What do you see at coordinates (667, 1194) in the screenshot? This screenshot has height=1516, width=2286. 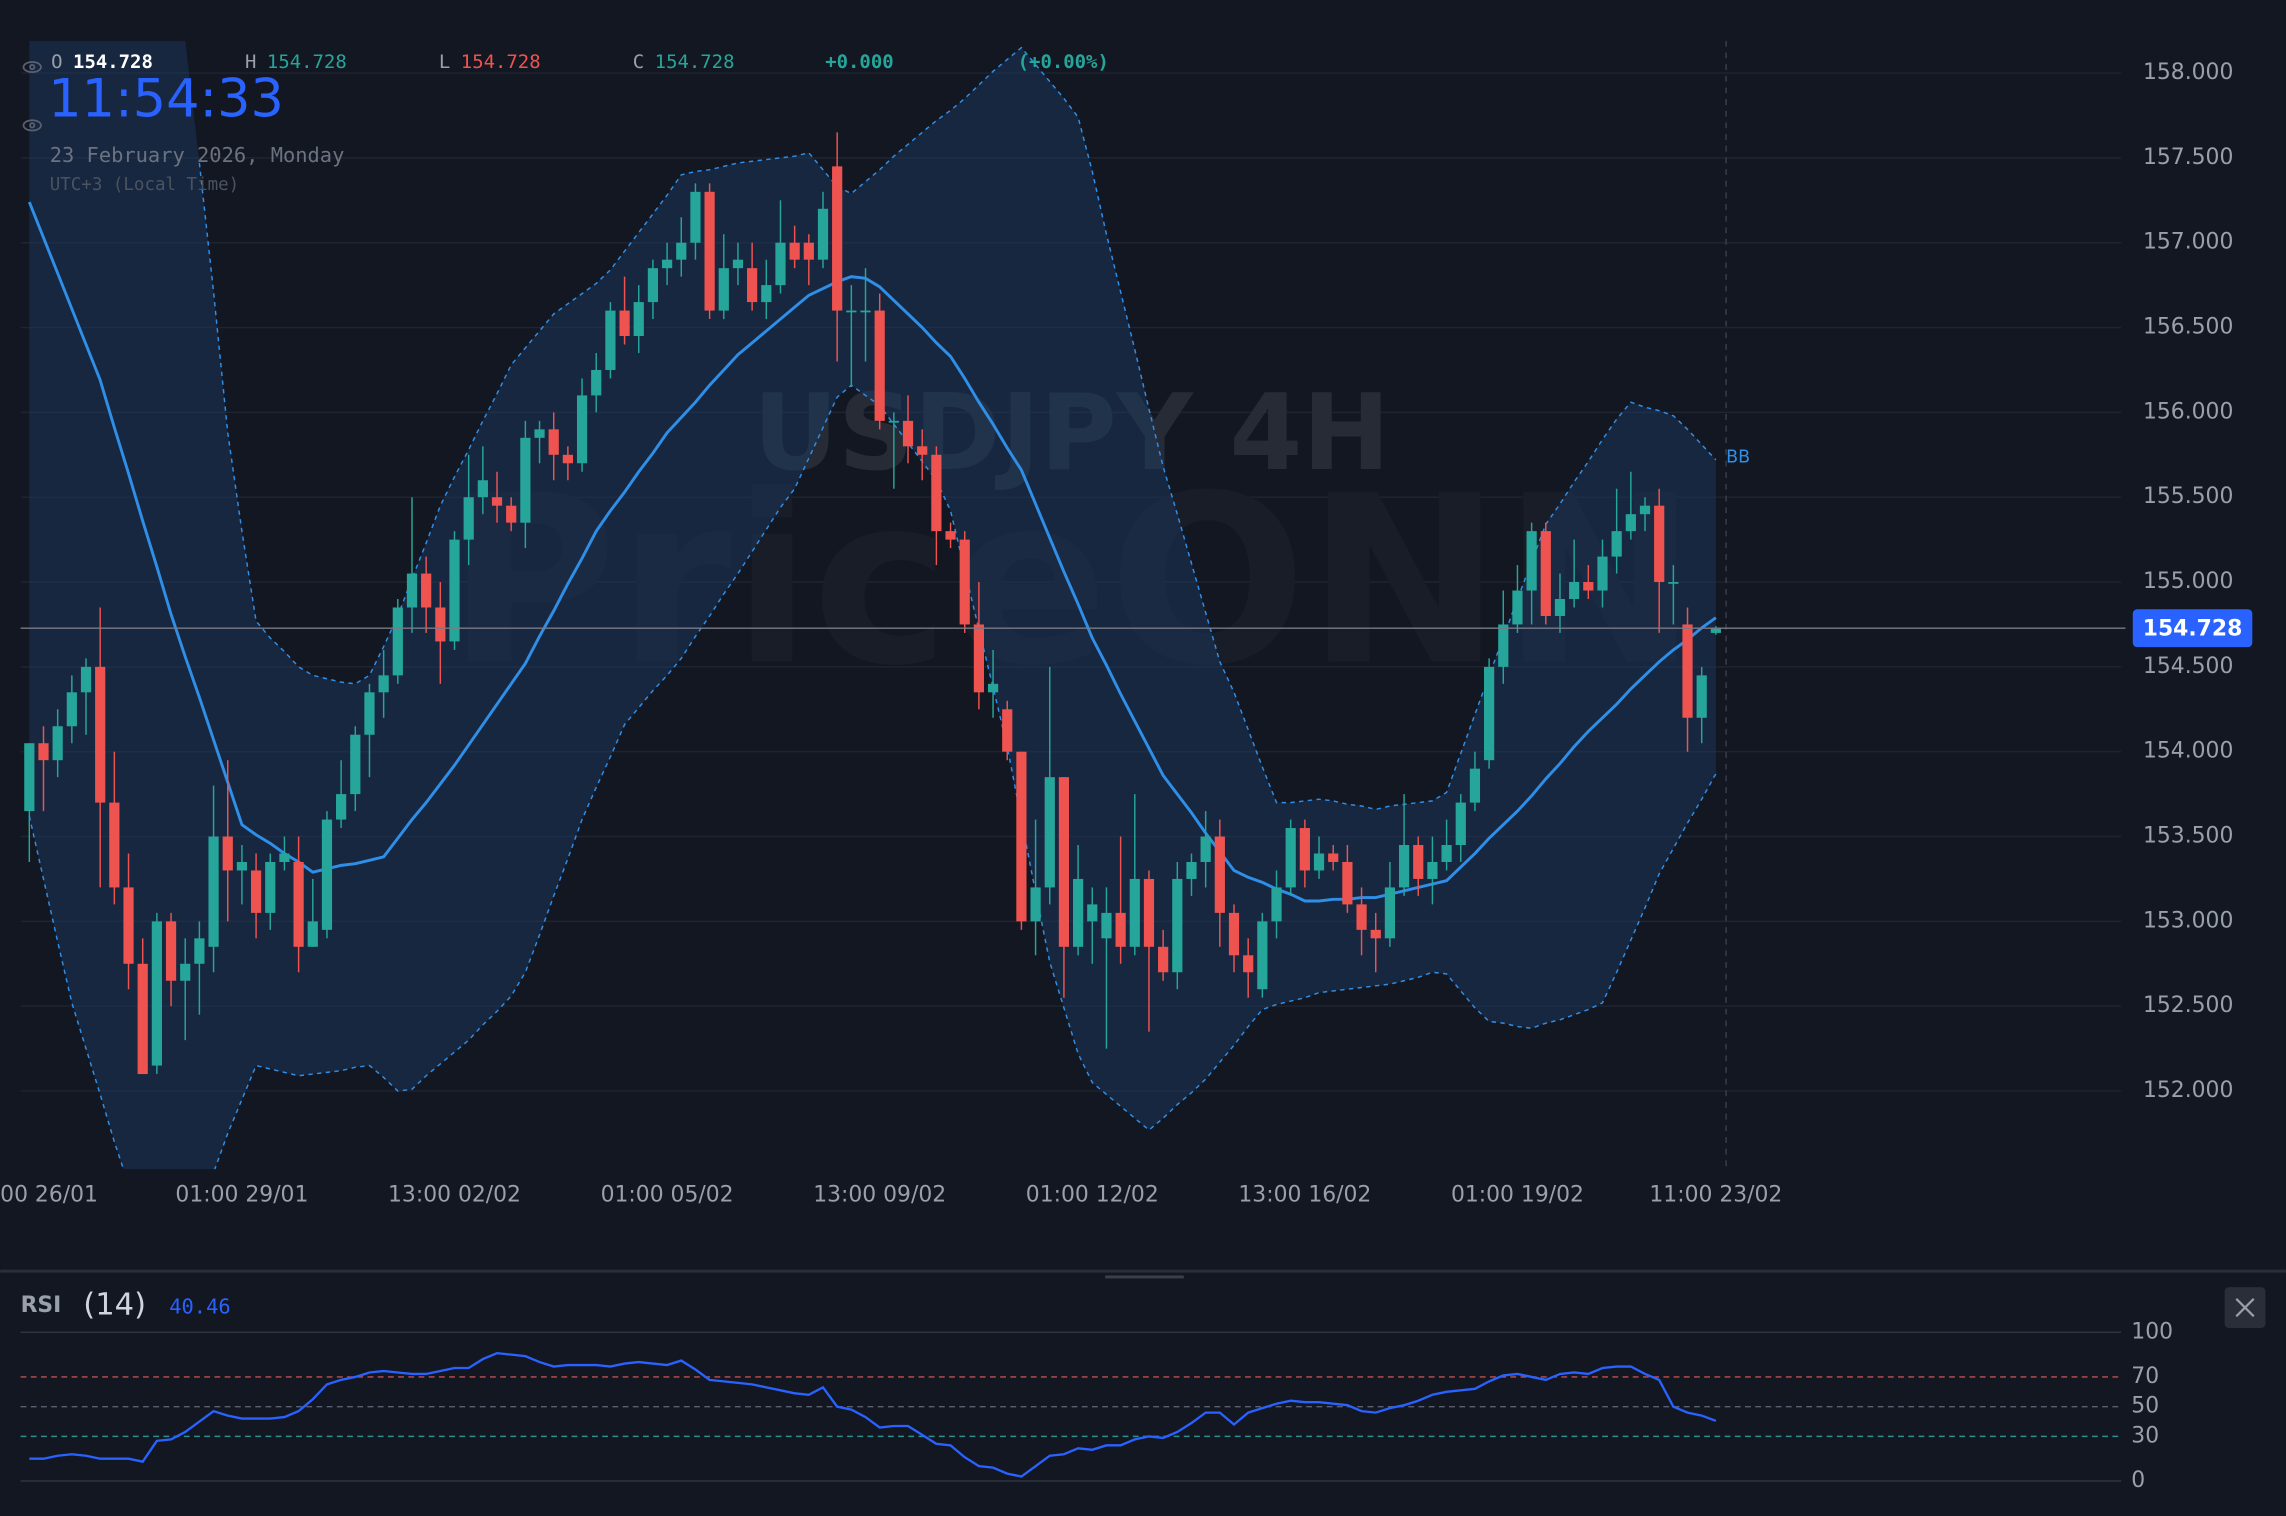 I see `x-tick-label: 01:00 05/02` at bounding box center [667, 1194].